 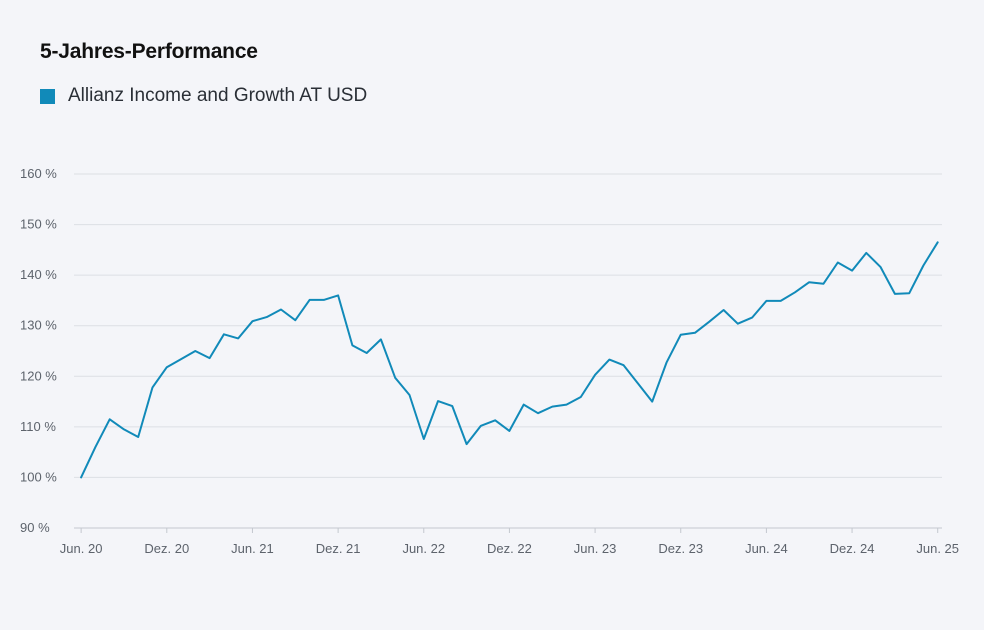 What do you see at coordinates (38, 224) in the screenshot?
I see `y-tick-label: 150 %` at bounding box center [38, 224].